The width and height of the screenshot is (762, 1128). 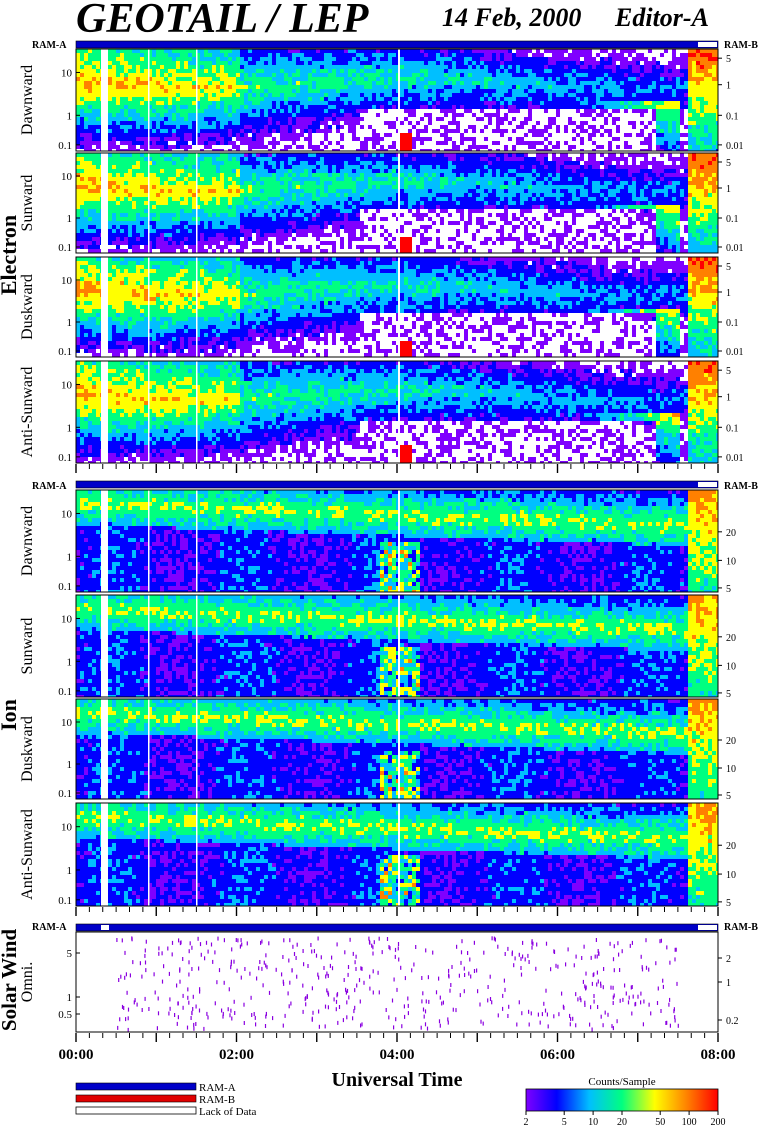 I want to click on section-label-solar-wind: Solar Wind, so click(x=10, y=980).